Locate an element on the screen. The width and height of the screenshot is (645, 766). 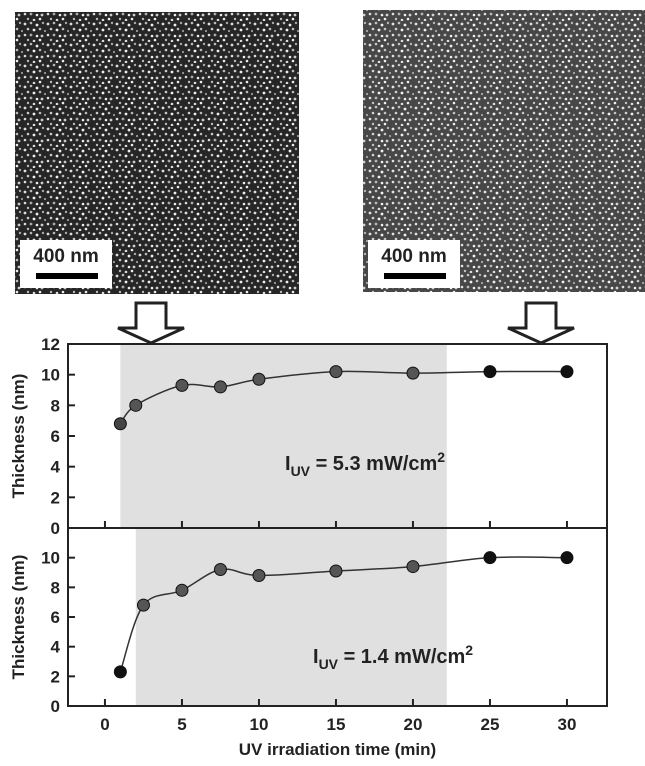
annotation: IUV = 5.3 mW/cm2 is located at coordinates (365, 464).